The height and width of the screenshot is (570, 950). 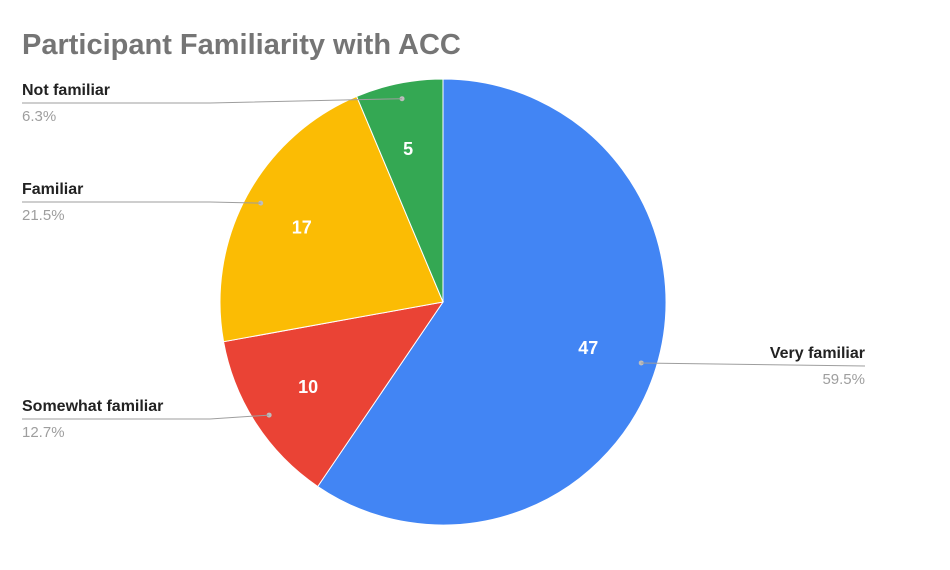 I want to click on pie-slice-somewhat-familiar, so click(x=333, y=394).